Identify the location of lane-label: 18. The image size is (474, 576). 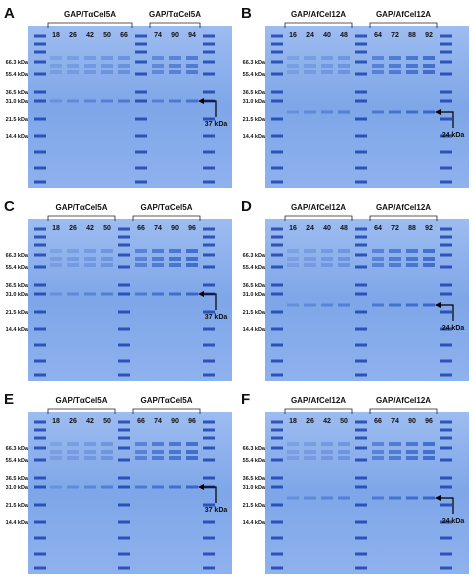
(293, 421).